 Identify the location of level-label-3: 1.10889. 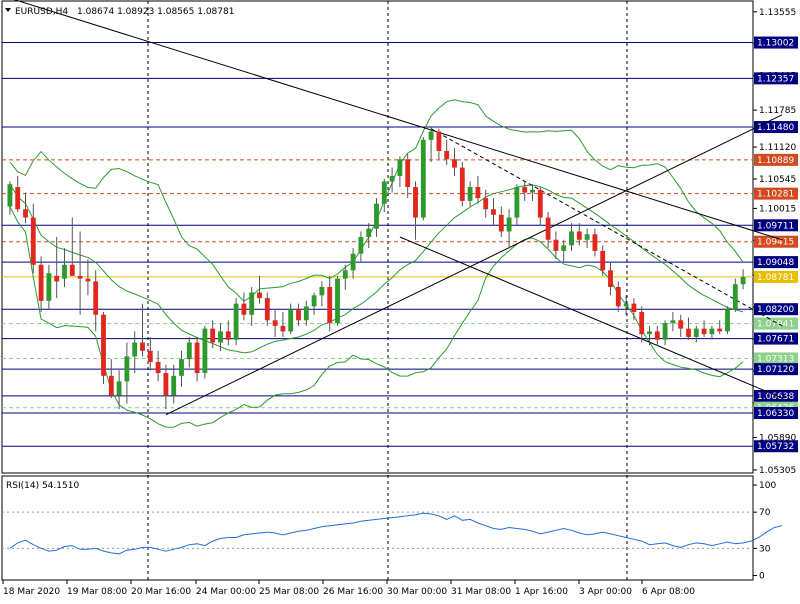
(775, 161).